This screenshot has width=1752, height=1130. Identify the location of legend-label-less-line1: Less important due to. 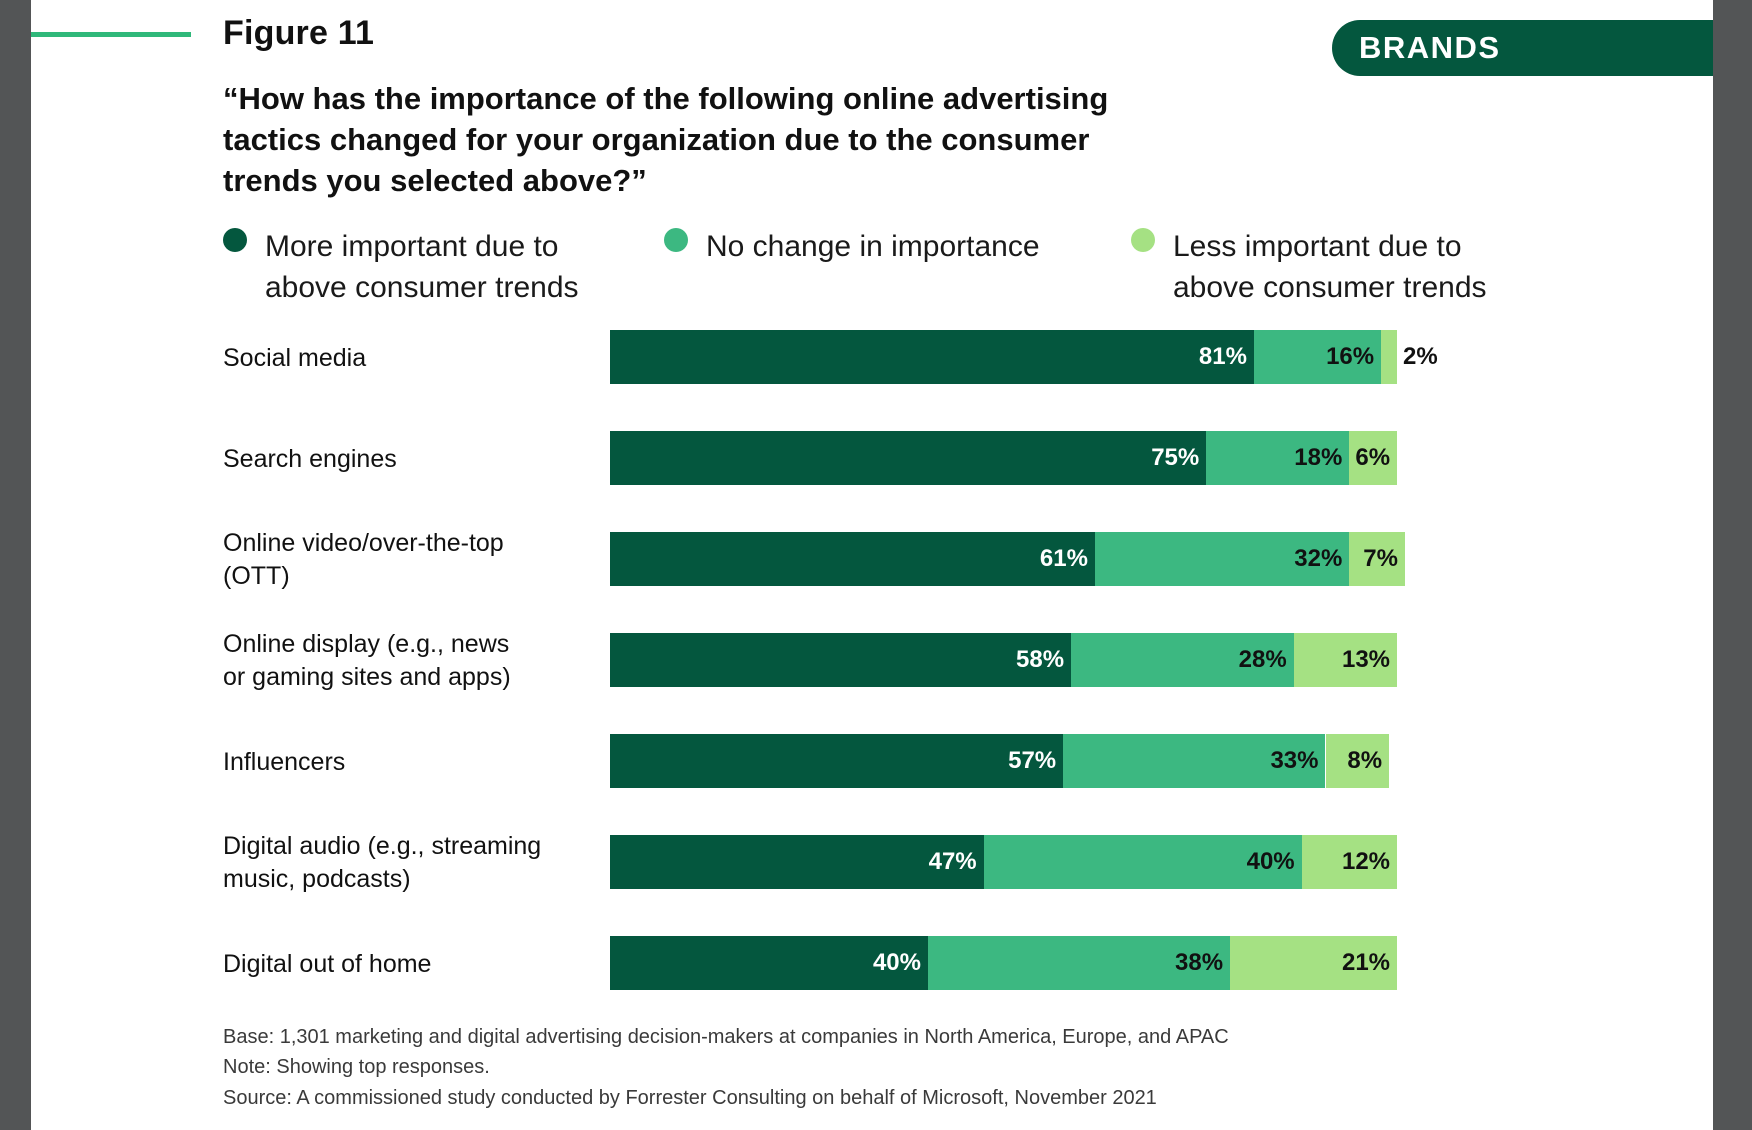
(1317, 246).